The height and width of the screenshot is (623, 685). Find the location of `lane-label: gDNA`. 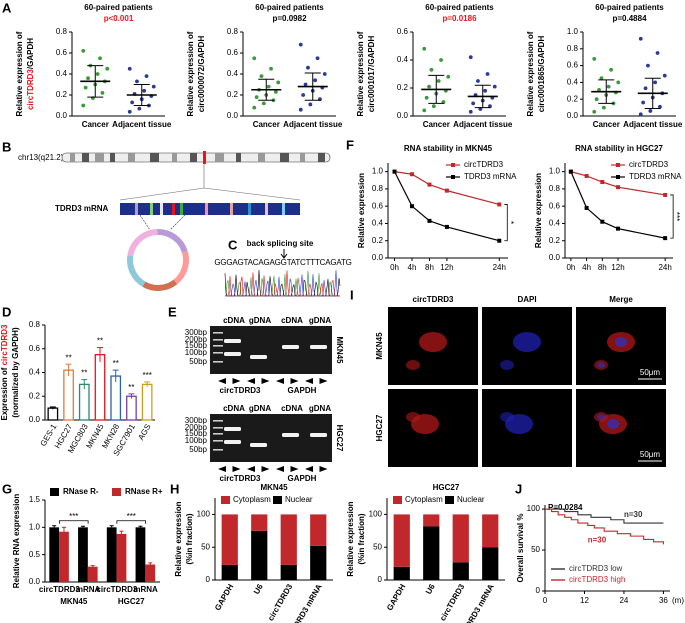

lane-label: gDNA is located at coordinates (260, 320).